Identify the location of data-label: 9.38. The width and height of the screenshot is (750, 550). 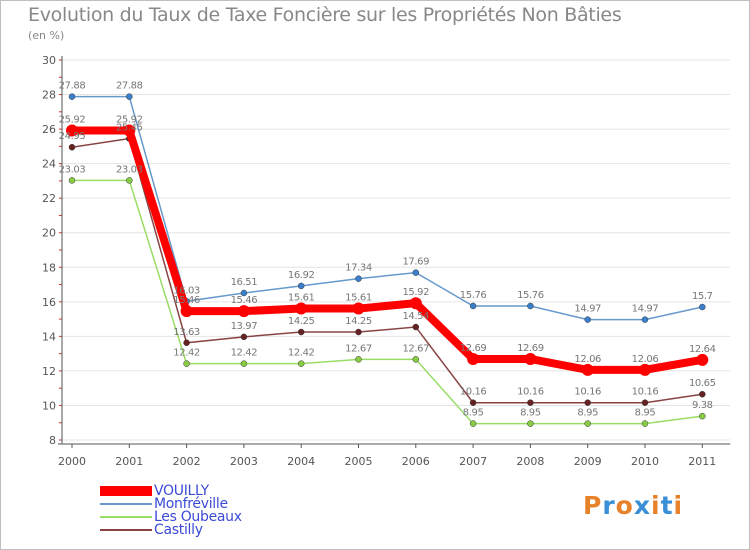
(702, 405).